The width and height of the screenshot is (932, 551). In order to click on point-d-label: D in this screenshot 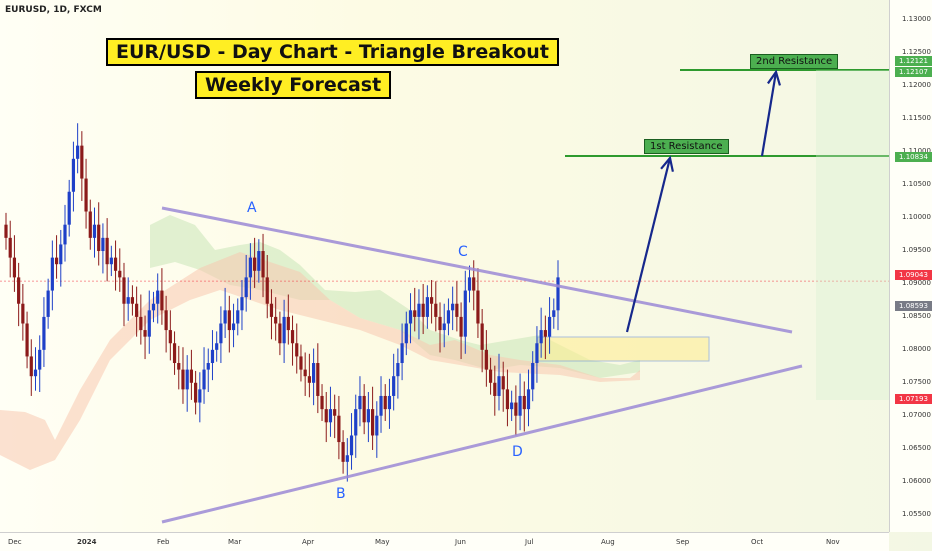, I will do `click(517, 452)`.